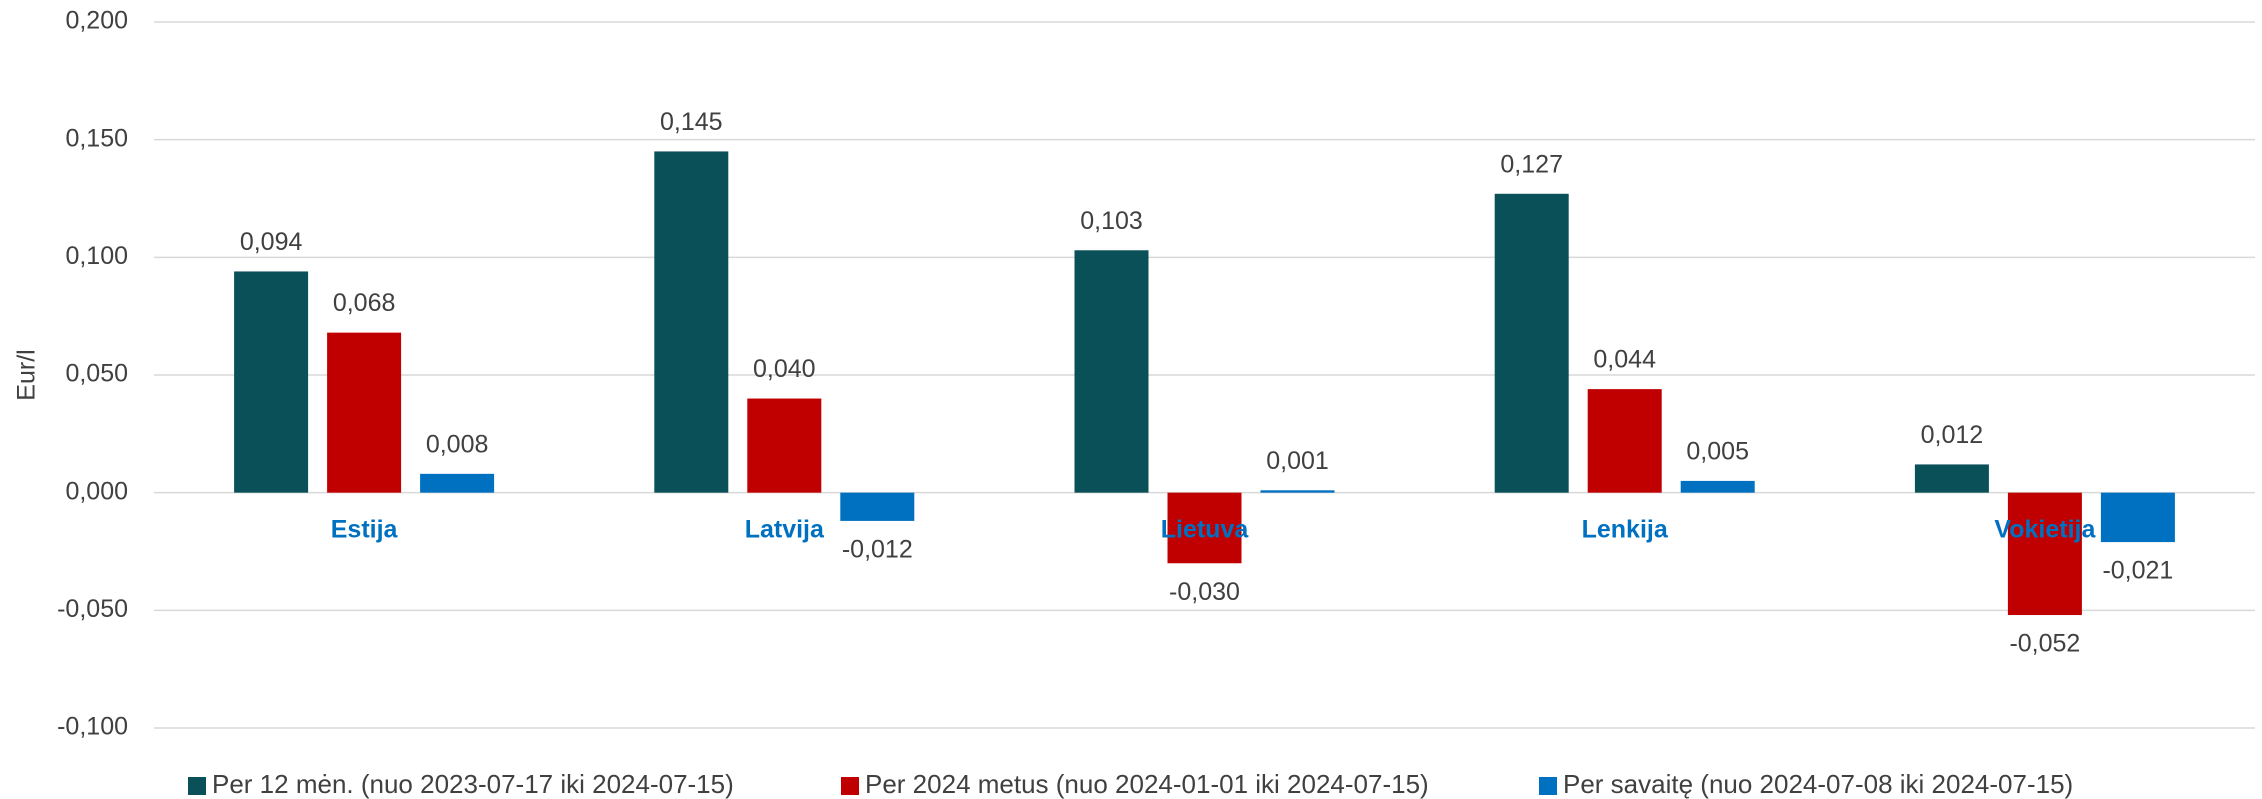 Image resolution: width=2262 pixels, height=799 pixels. Describe the element at coordinates (457, 444) in the screenshot. I see `data-label: 0,008` at that location.